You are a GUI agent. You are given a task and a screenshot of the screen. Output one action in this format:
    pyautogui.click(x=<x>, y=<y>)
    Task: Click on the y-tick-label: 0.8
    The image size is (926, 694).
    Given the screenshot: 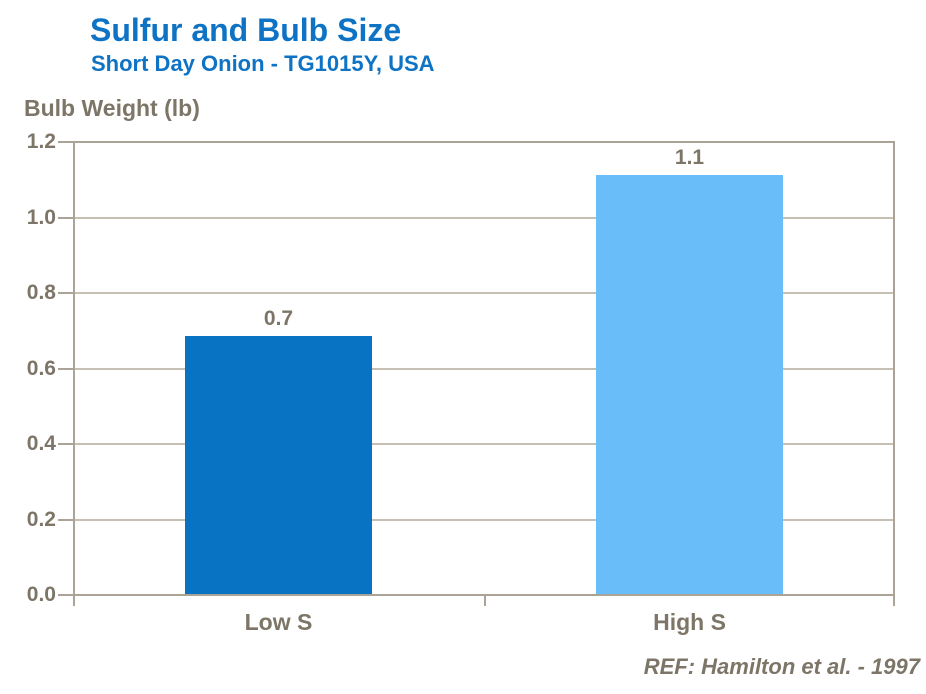 What is the action you would take?
    pyautogui.click(x=41, y=292)
    